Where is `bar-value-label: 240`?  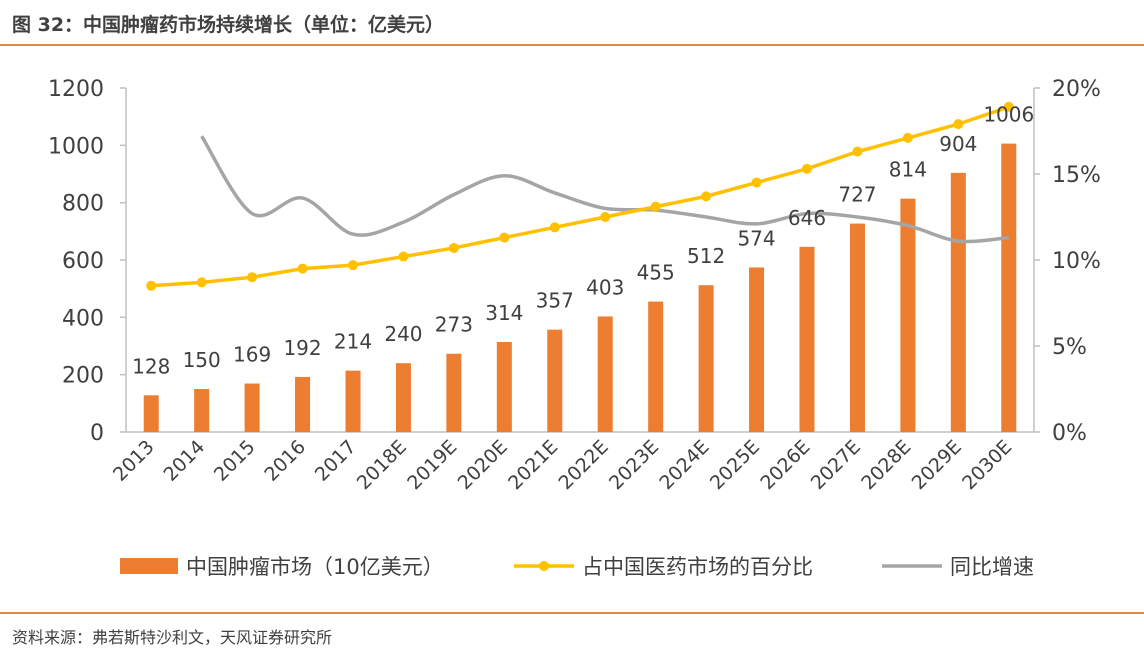 bar-value-label: 240 is located at coordinates (403, 334).